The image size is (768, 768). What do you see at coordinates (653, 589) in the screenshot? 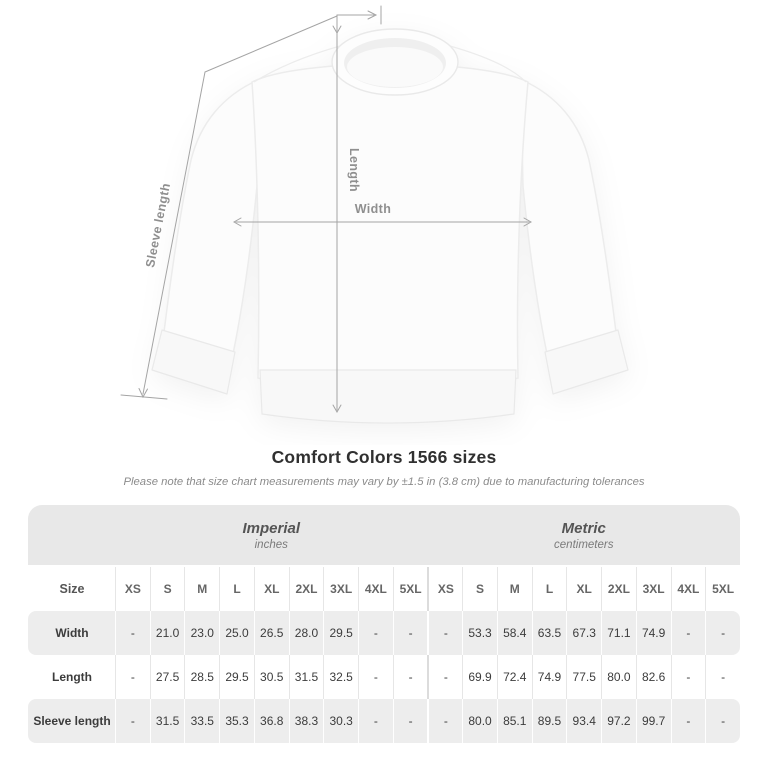
I see `metric-size-3xl: 3XL` at bounding box center [653, 589].